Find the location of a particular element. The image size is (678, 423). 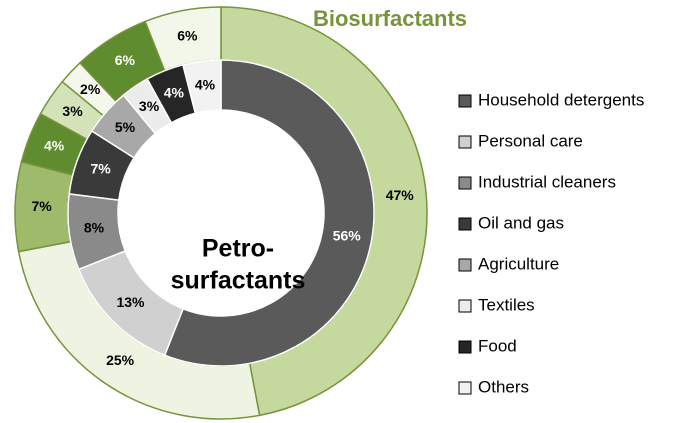

data-label: 13% is located at coordinates (130, 302).